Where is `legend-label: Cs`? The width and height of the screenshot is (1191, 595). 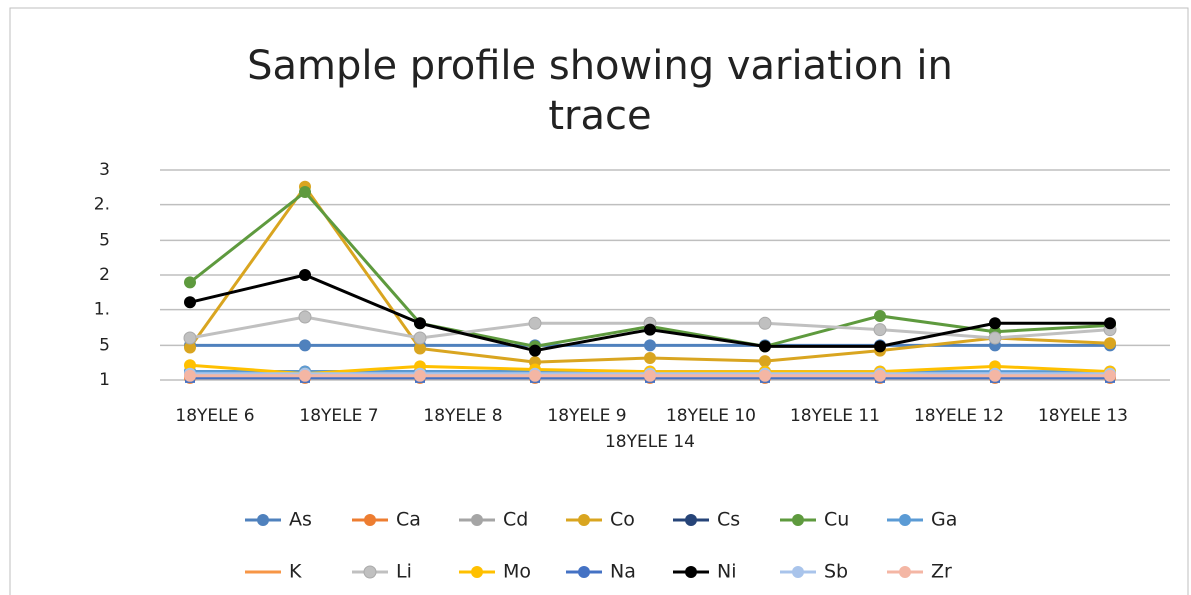
legend-label: Cs is located at coordinates (728, 520).